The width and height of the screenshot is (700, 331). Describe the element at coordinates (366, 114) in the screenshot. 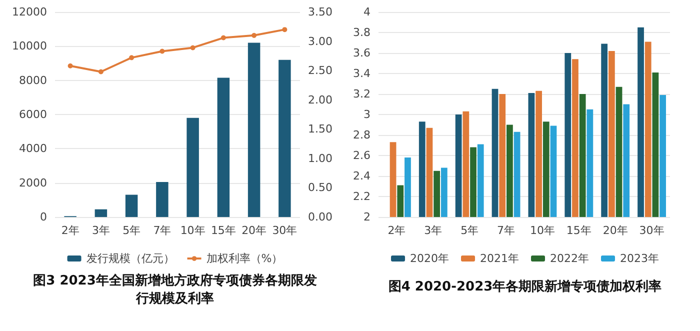

I see `y-tick-label: 3` at that location.